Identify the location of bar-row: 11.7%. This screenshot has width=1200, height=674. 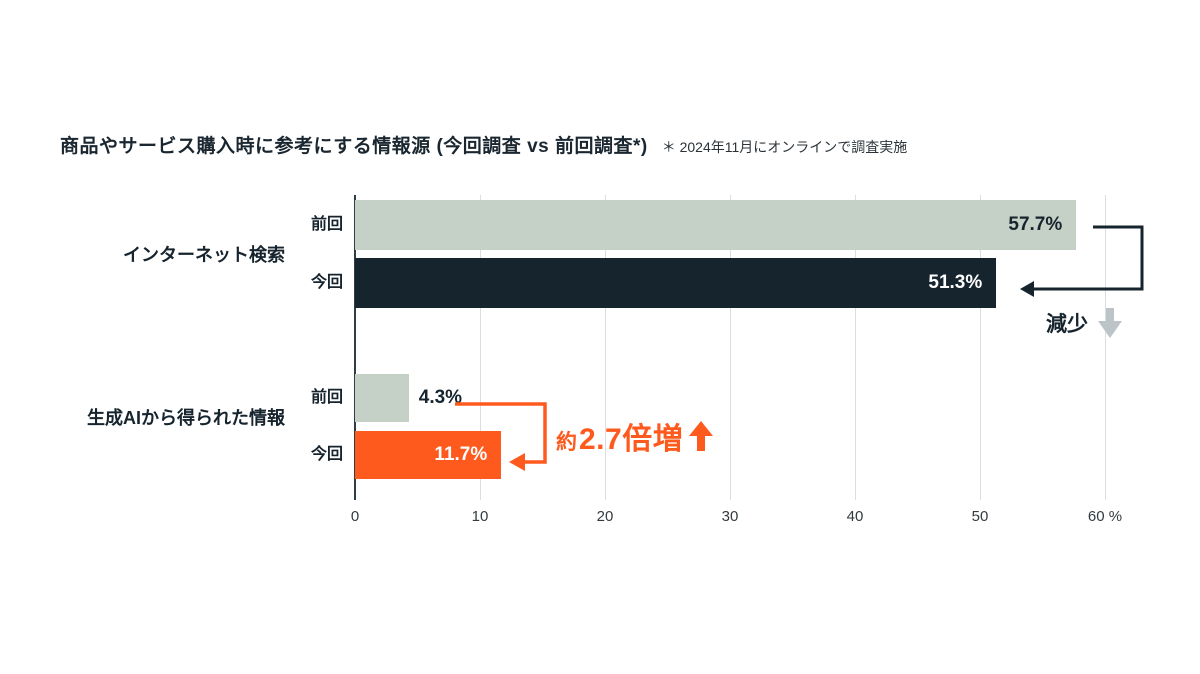
(730, 455).